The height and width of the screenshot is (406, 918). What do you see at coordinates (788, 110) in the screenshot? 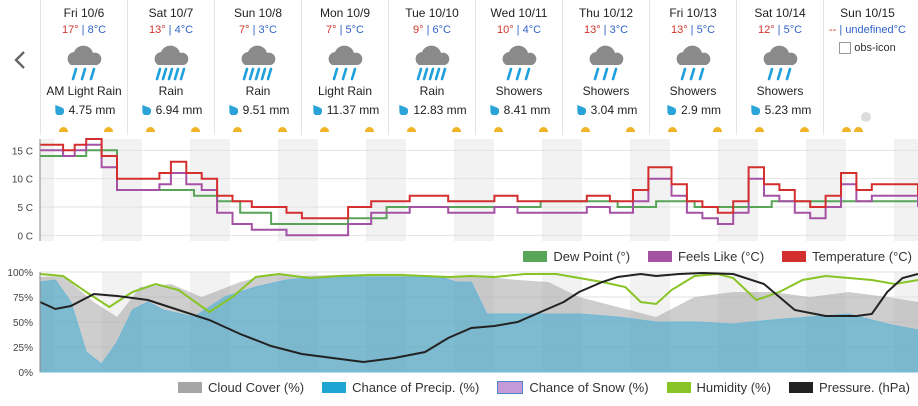
I see `day-precip-amount: 5.23 mm` at bounding box center [788, 110].